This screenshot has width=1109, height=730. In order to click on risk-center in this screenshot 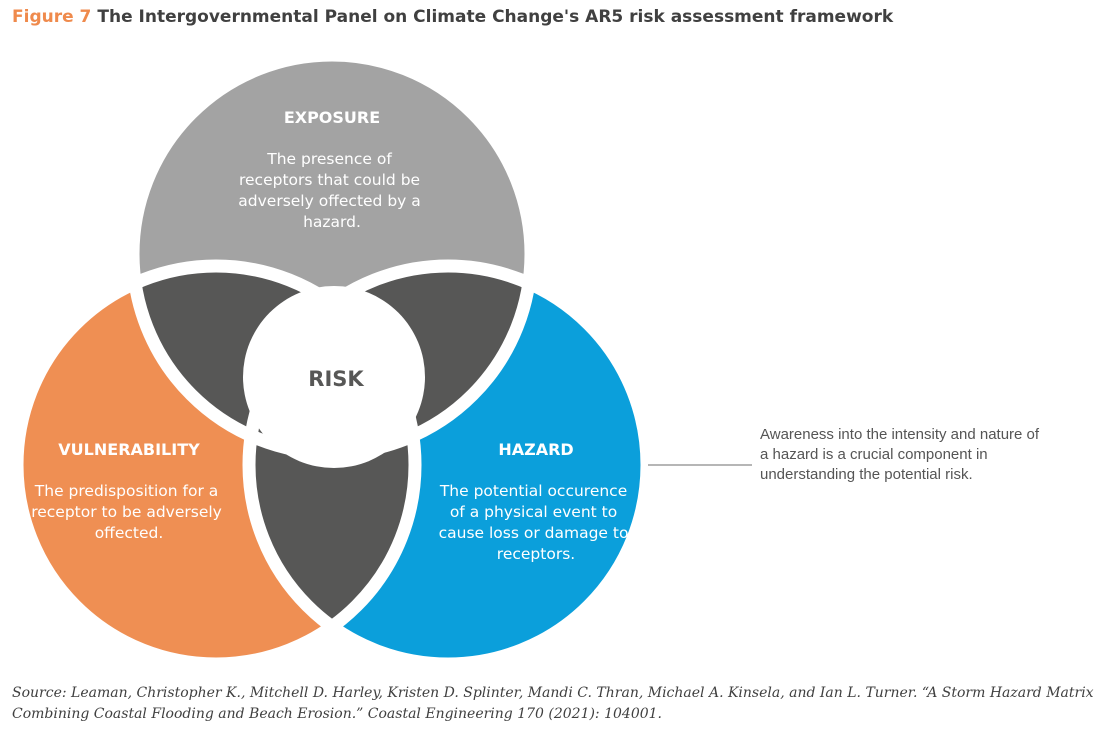, I will do `click(334, 377)`.